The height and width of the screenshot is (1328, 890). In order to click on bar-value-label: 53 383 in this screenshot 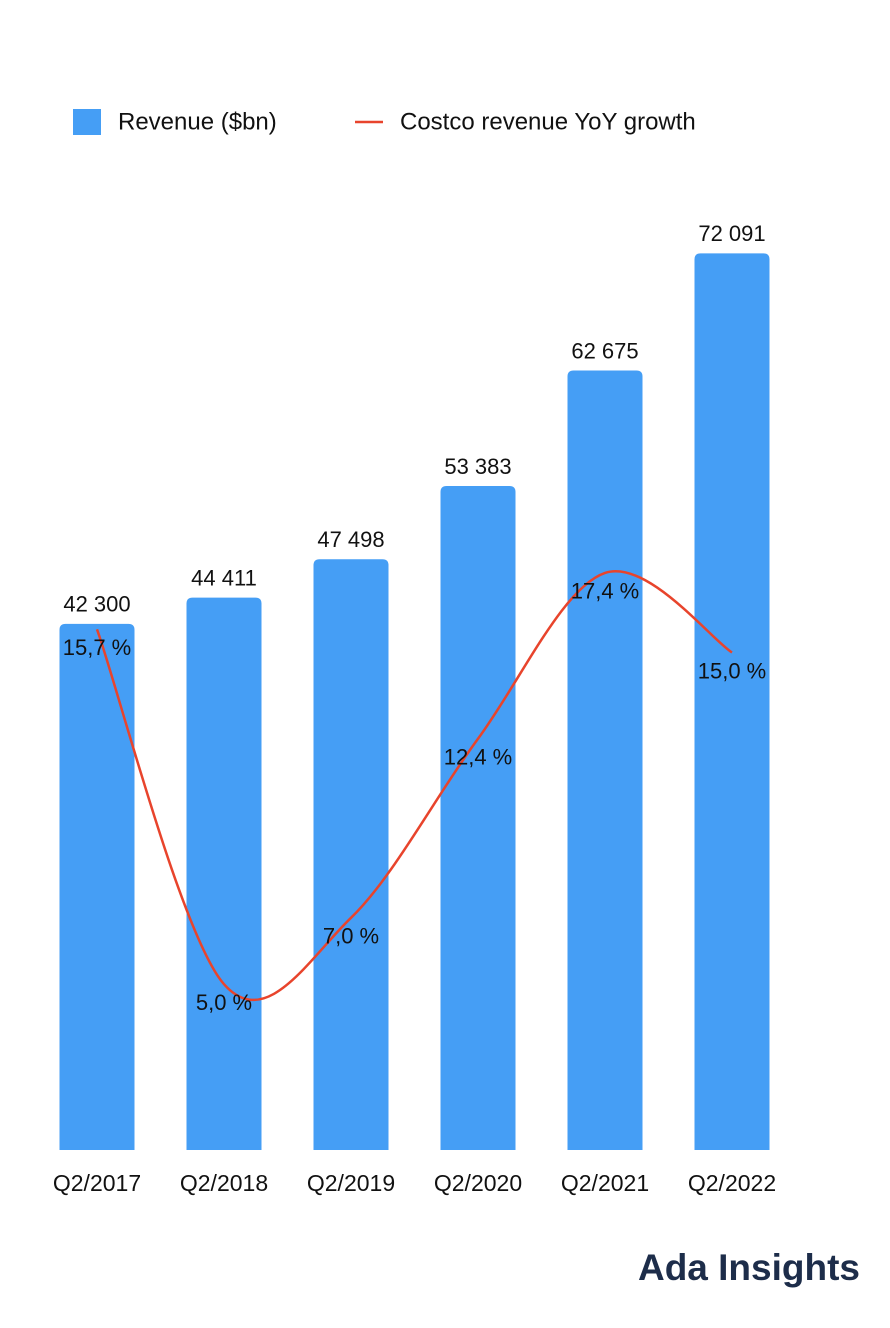, I will do `click(477, 466)`.